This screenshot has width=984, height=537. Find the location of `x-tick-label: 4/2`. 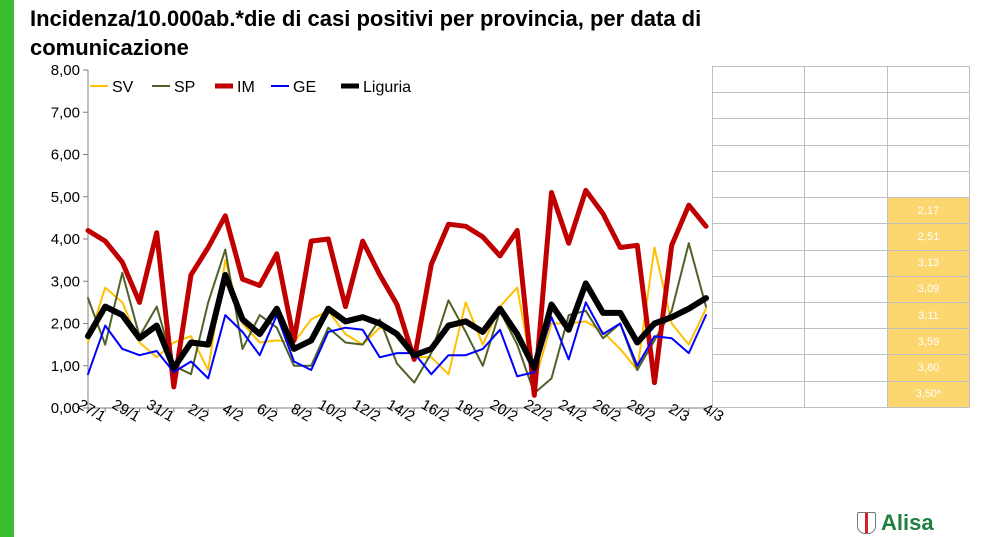

x-tick-label: 4/2 is located at coordinates (232, 412).